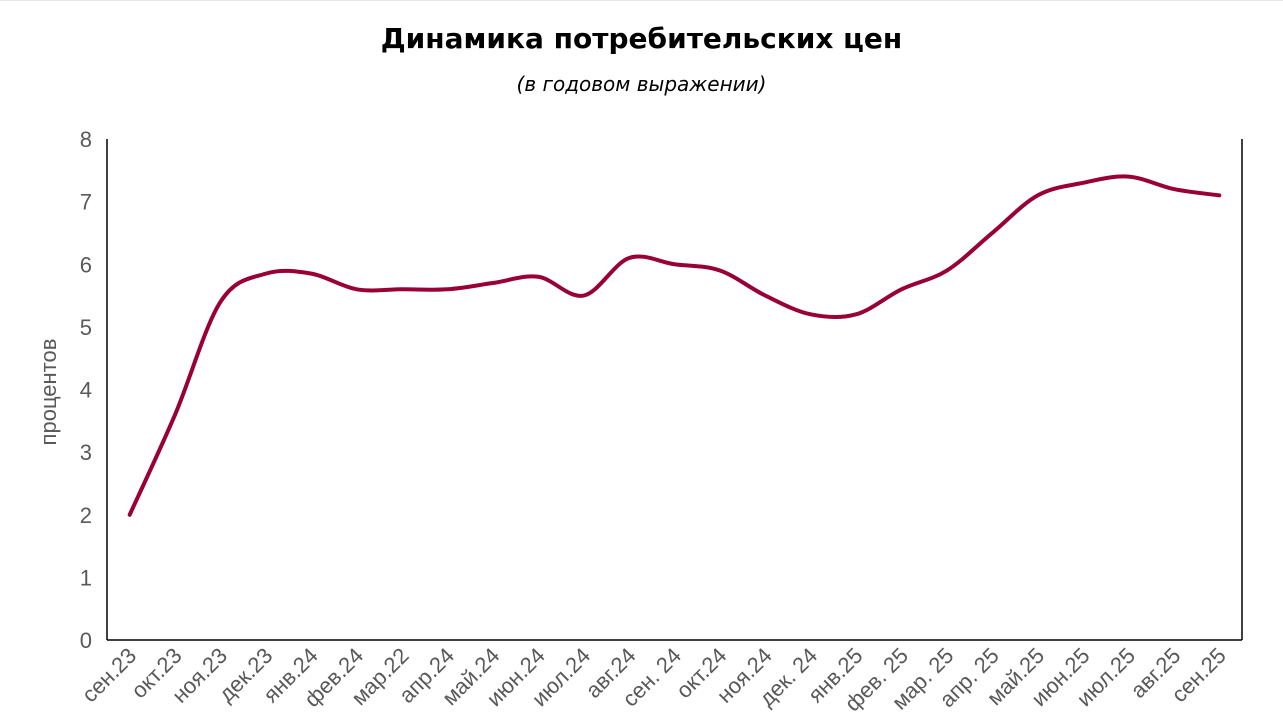  What do you see at coordinates (86, 264) in the screenshot?
I see `y-tick-label: 6` at bounding box center [86, 264].